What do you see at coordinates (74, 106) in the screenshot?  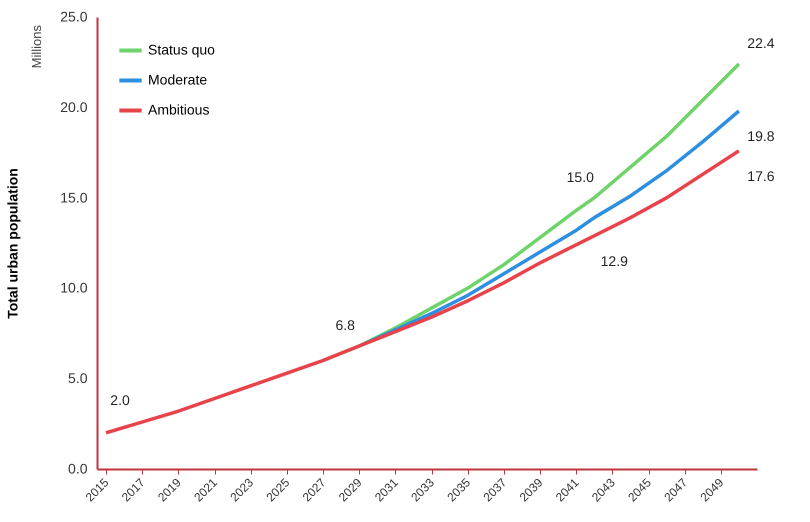 I see `y-tick-label: 20.0` at bounding box center [74, 106].